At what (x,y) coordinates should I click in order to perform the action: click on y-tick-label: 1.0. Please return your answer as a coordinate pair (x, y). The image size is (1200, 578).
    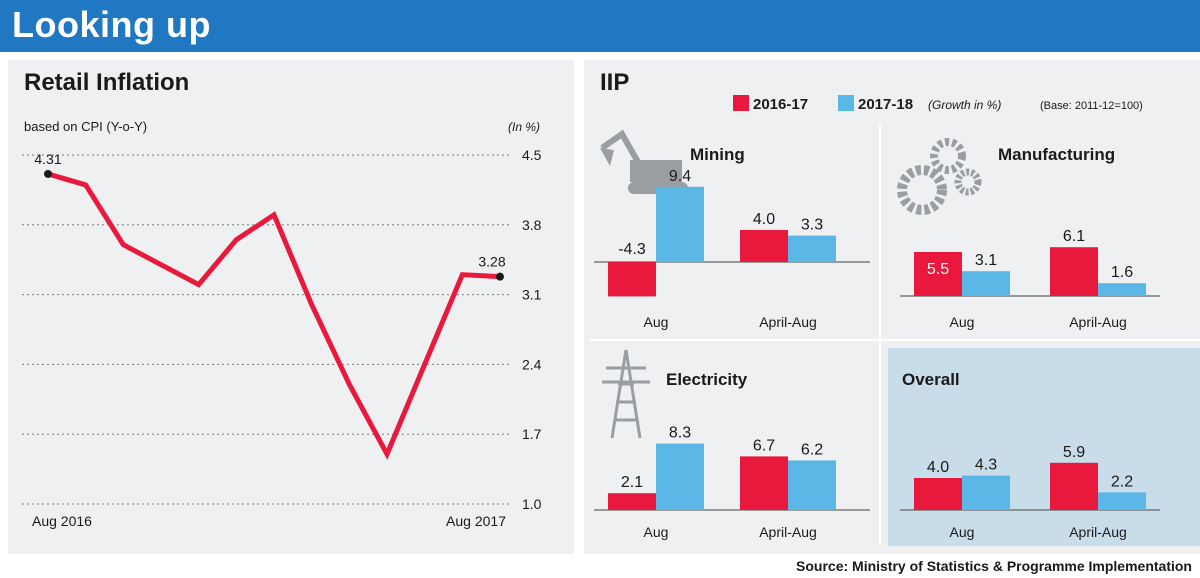
    Looking at the image, I should click on (532, 504).